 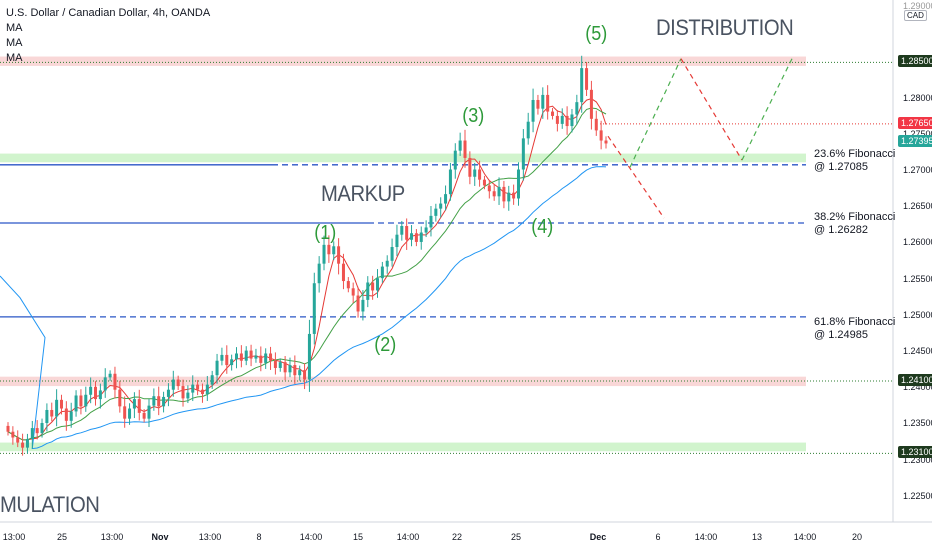 I want to click on fib-38-label-line1: 38.2% Fibonacci, so click(x=855, y=217).